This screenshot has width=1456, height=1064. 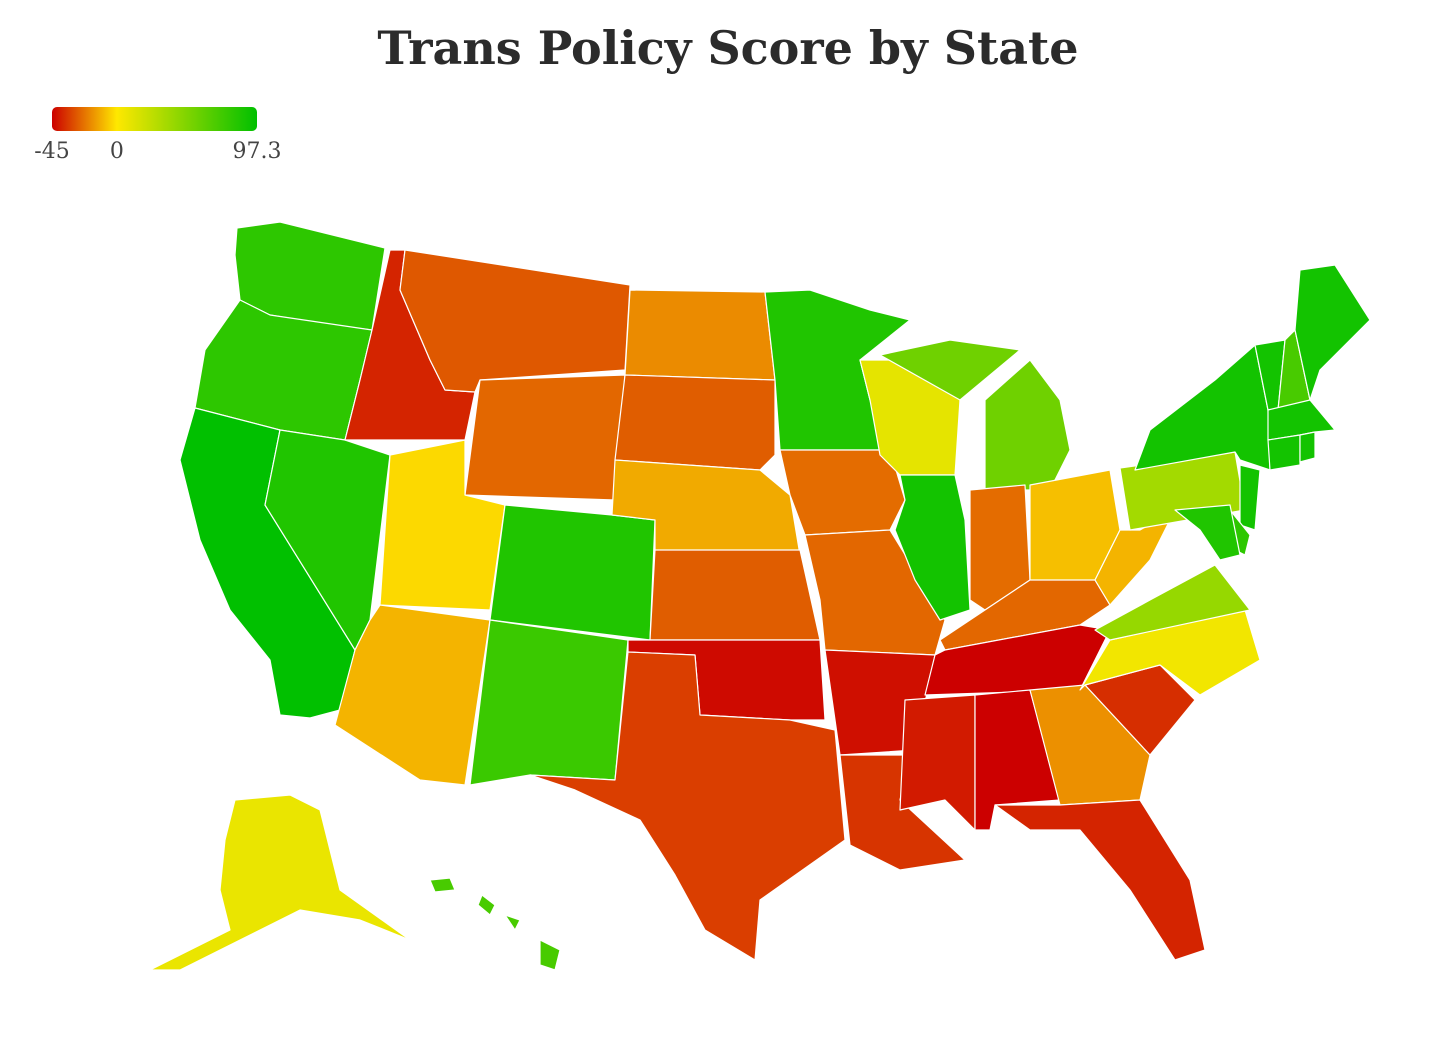 I want to click on legend-tick-label: -45, so click(x=51, y=151).